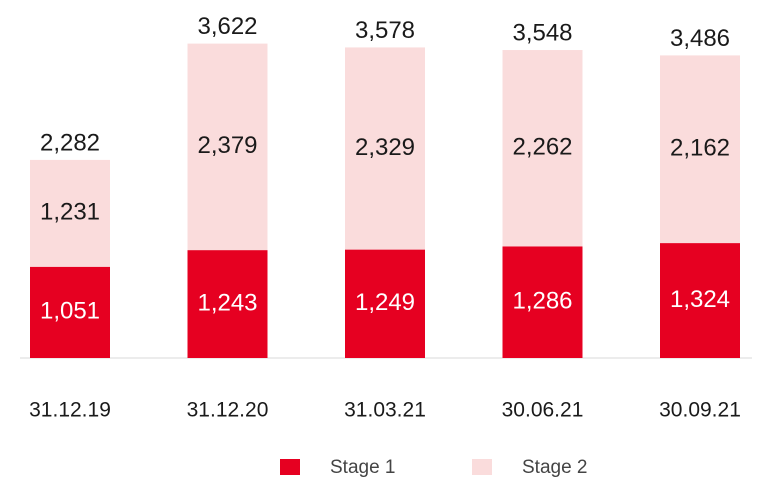 Image resolution: width=772 pixels, height=483 pixels. I want to click on x-tick-label: 31.03.21, so click(385, 410).